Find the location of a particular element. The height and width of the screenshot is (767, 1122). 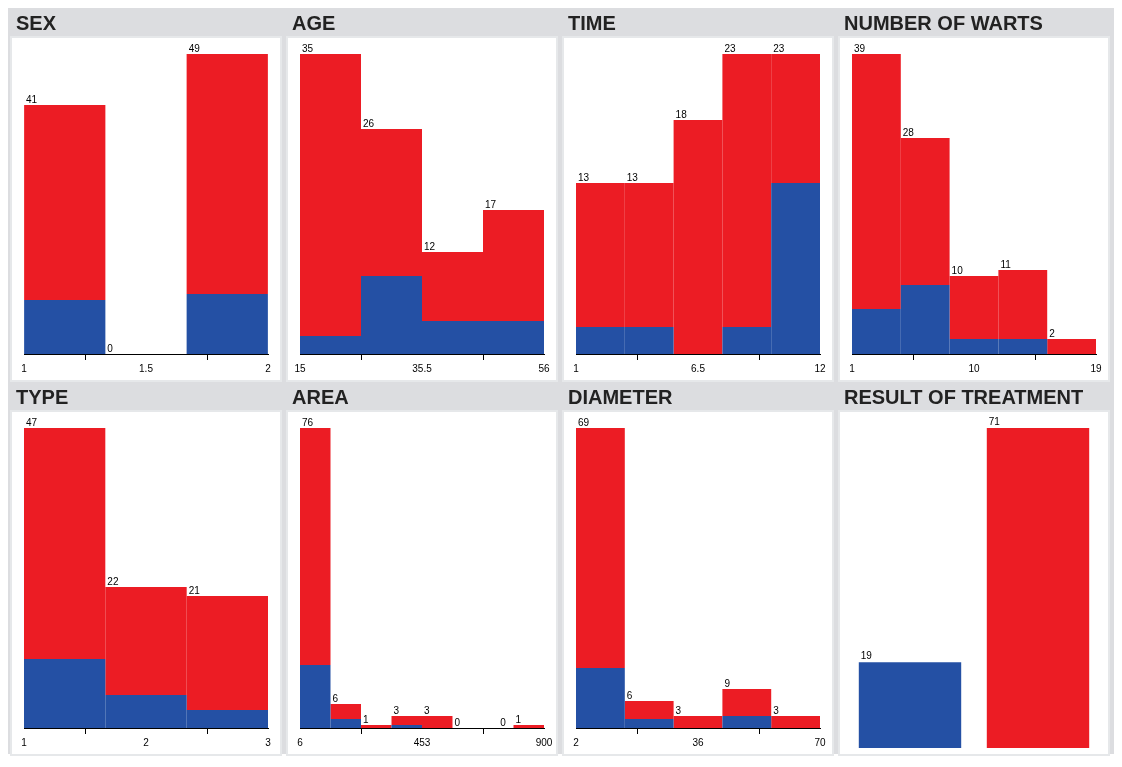

x-tick-label: 70 is located at coordinates (820, 742).